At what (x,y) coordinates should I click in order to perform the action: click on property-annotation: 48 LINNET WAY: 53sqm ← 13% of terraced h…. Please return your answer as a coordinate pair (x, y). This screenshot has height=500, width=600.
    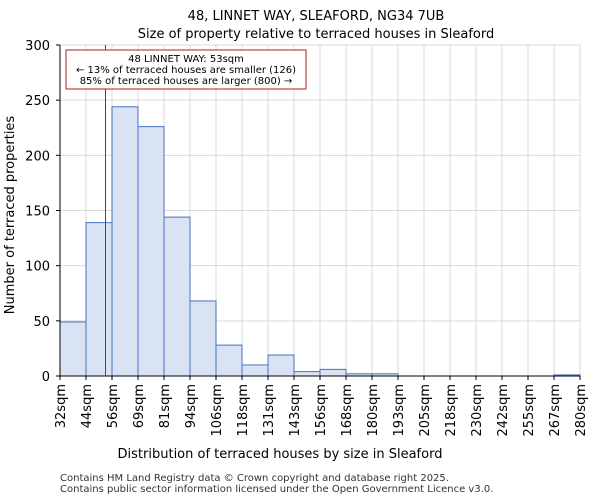
    Looking at the image, I should click on (186, 69).